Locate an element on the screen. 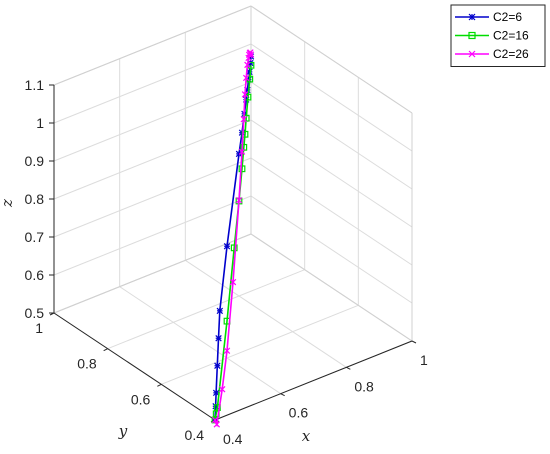 This screenshot has width=550, height=454. x-tick-label: 1 is located at coordinates (424, 360).